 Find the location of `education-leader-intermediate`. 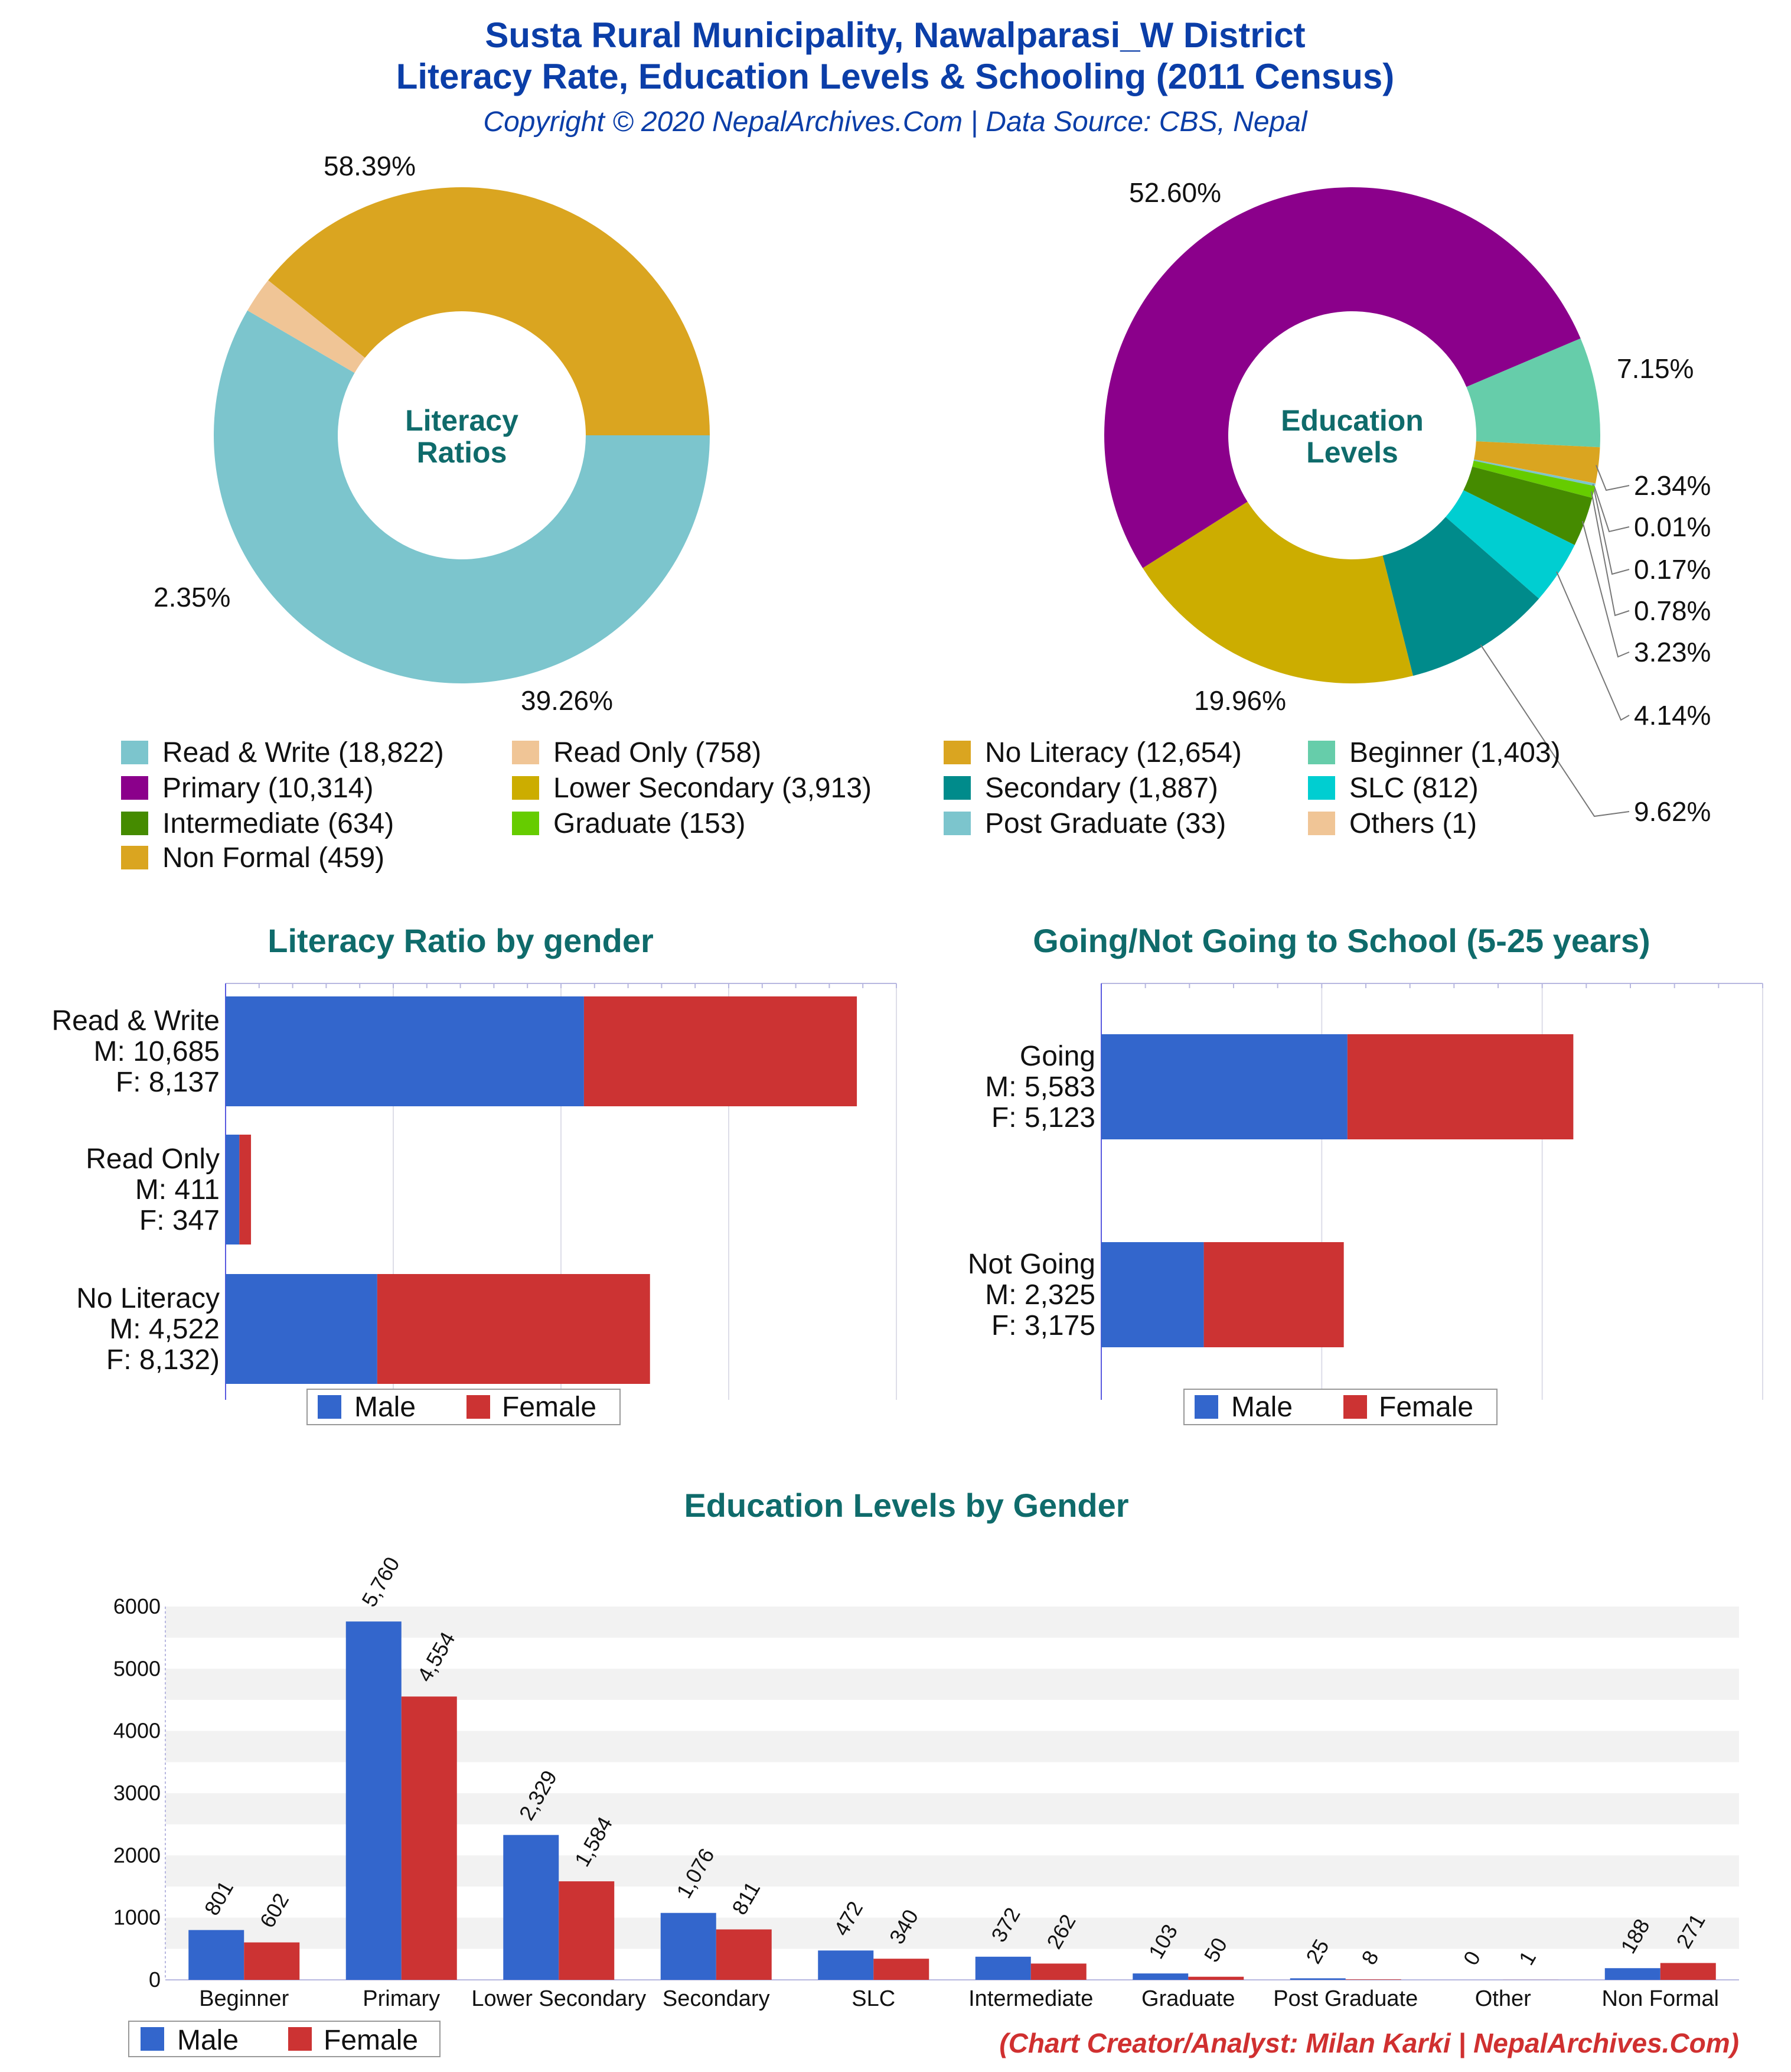

education-leader-intermediate is located at coordinates (1605, 589).